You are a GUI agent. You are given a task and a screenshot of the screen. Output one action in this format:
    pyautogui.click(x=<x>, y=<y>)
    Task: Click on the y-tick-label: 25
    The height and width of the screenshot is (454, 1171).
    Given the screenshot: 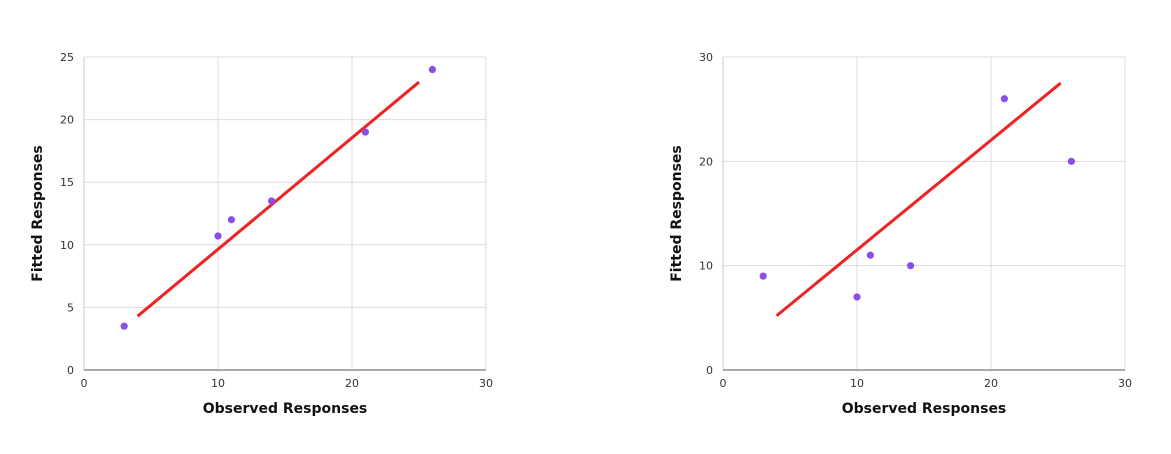 What is the action you would take?
    pyautogui.click(x=67, y=57)
    